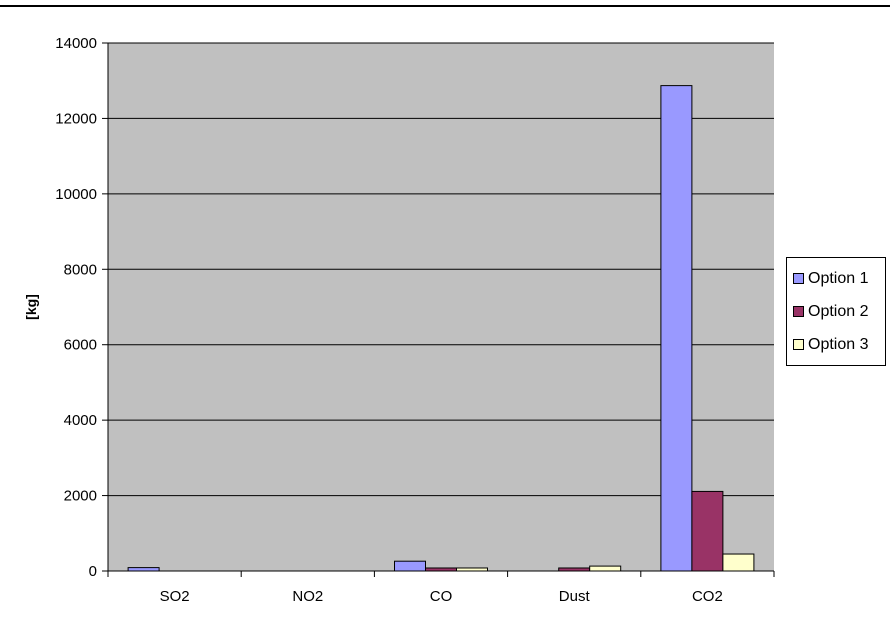 The image size is (890, 637). Describe the element at coordinates (80, 269) in the screenshot. I see `y-tick-label: 8000` at that location.